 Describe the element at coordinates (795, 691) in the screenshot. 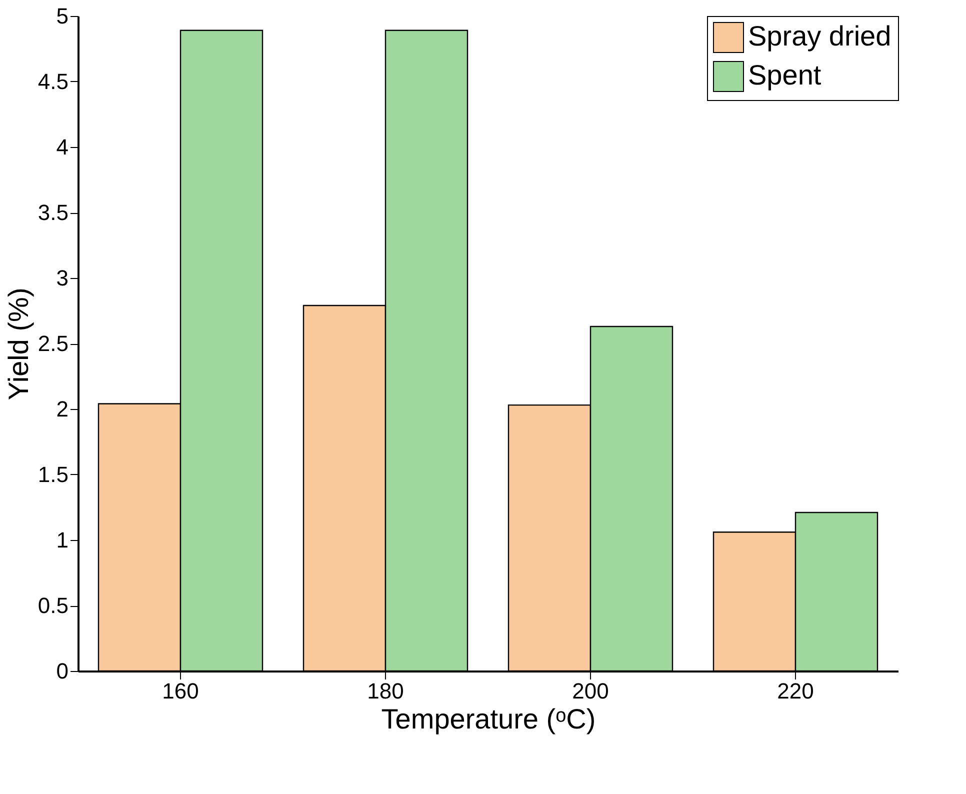

I see `x-tick-label: 220` at that location.